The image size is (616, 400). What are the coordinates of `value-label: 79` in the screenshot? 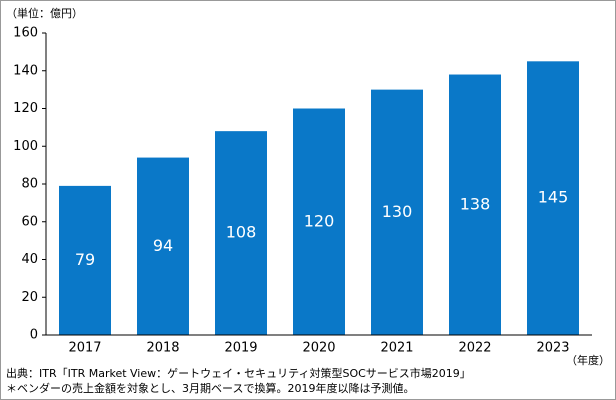 It's located at (85, 259).